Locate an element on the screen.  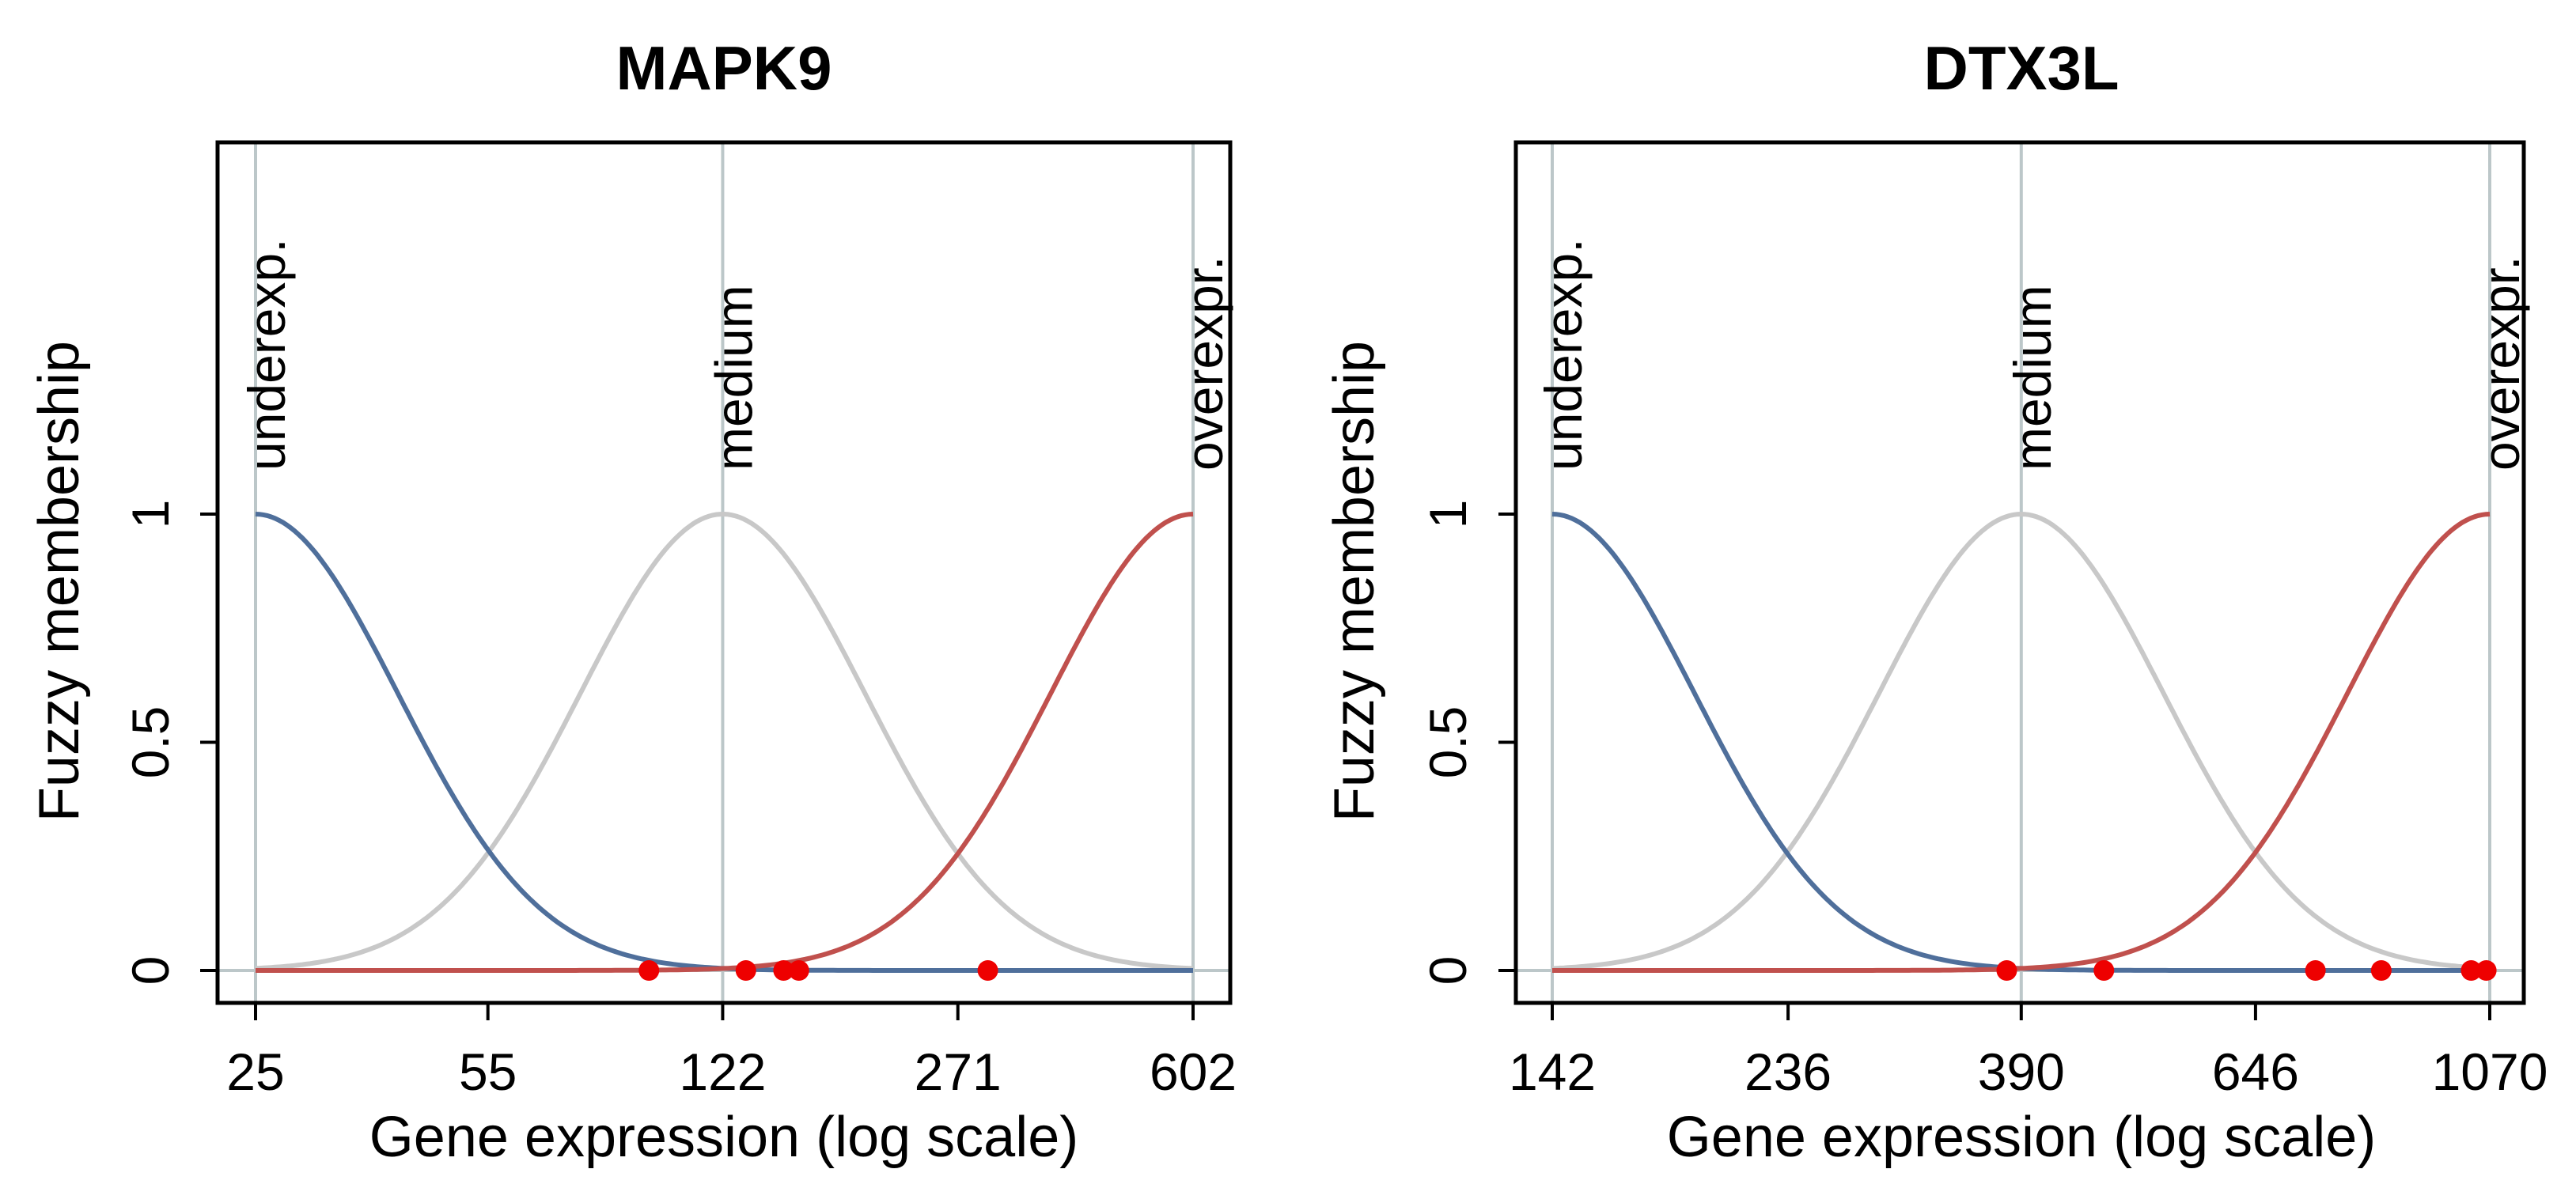
x-tick-label: 1070 is located at coordinates (2490, 1071).